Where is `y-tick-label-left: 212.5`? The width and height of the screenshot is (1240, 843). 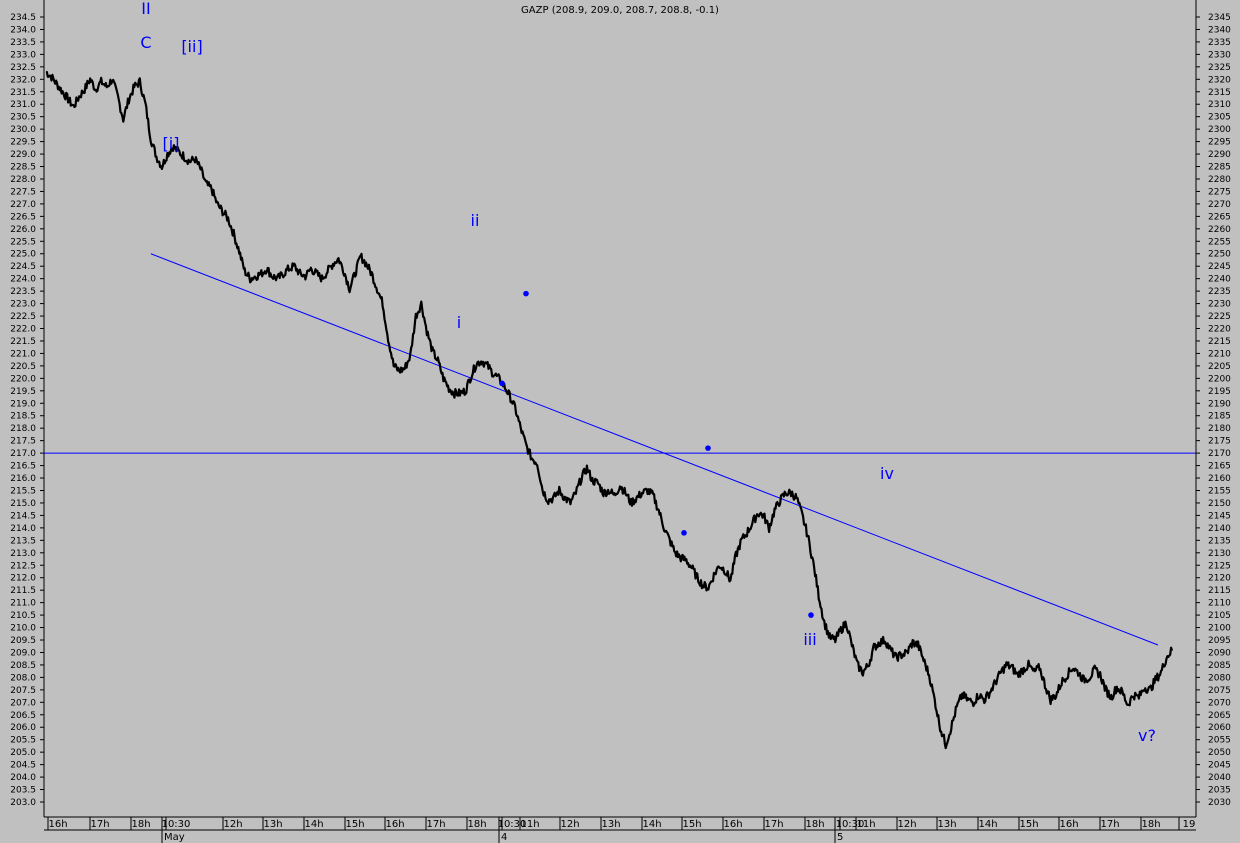
y-tick-label-left: 212.5 is located at coordinates (23, 566).